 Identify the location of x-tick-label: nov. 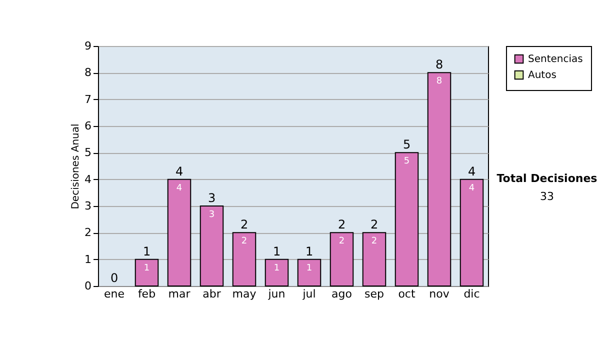
(439, 294).